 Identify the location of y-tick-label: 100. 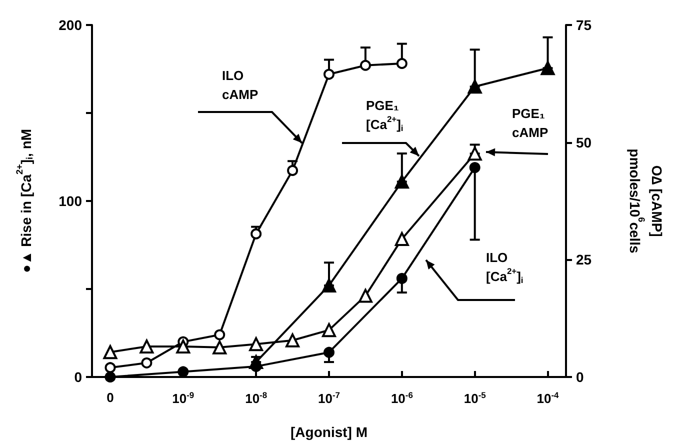
(70, 201).